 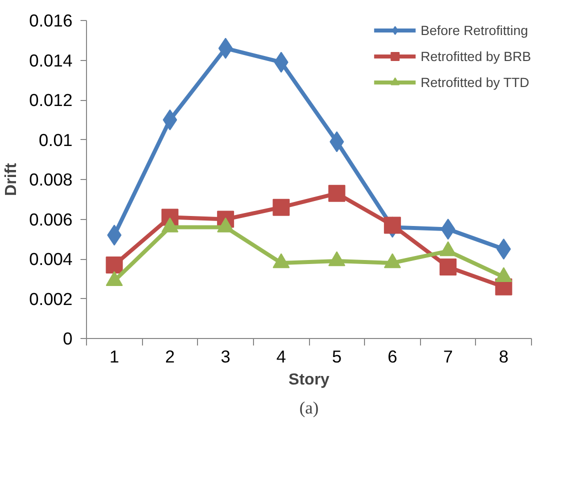 What do you see at coordinates (55, 140) in the screenshot?
I see `y-tick-label: 0.01` at bounding box center [55, 140].